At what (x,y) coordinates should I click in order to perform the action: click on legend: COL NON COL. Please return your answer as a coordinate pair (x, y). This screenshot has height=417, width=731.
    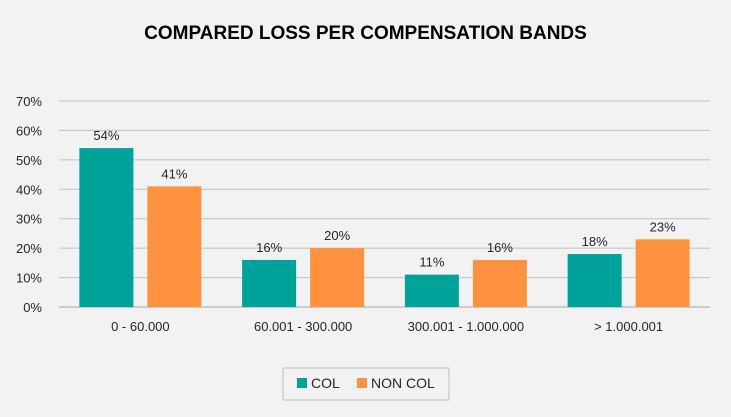
    Looking at the image, I should click on (366, 384).